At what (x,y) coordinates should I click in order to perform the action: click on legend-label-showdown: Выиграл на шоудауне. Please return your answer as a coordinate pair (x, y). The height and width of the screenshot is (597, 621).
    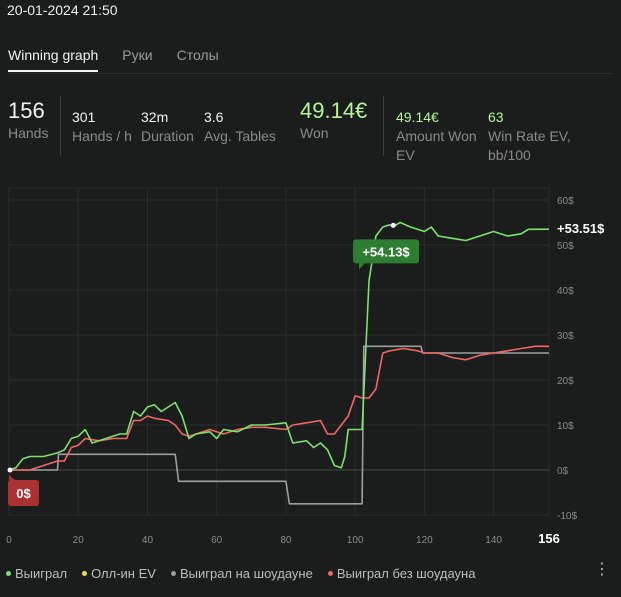
    Looking at the image, I should click on (246, 573).